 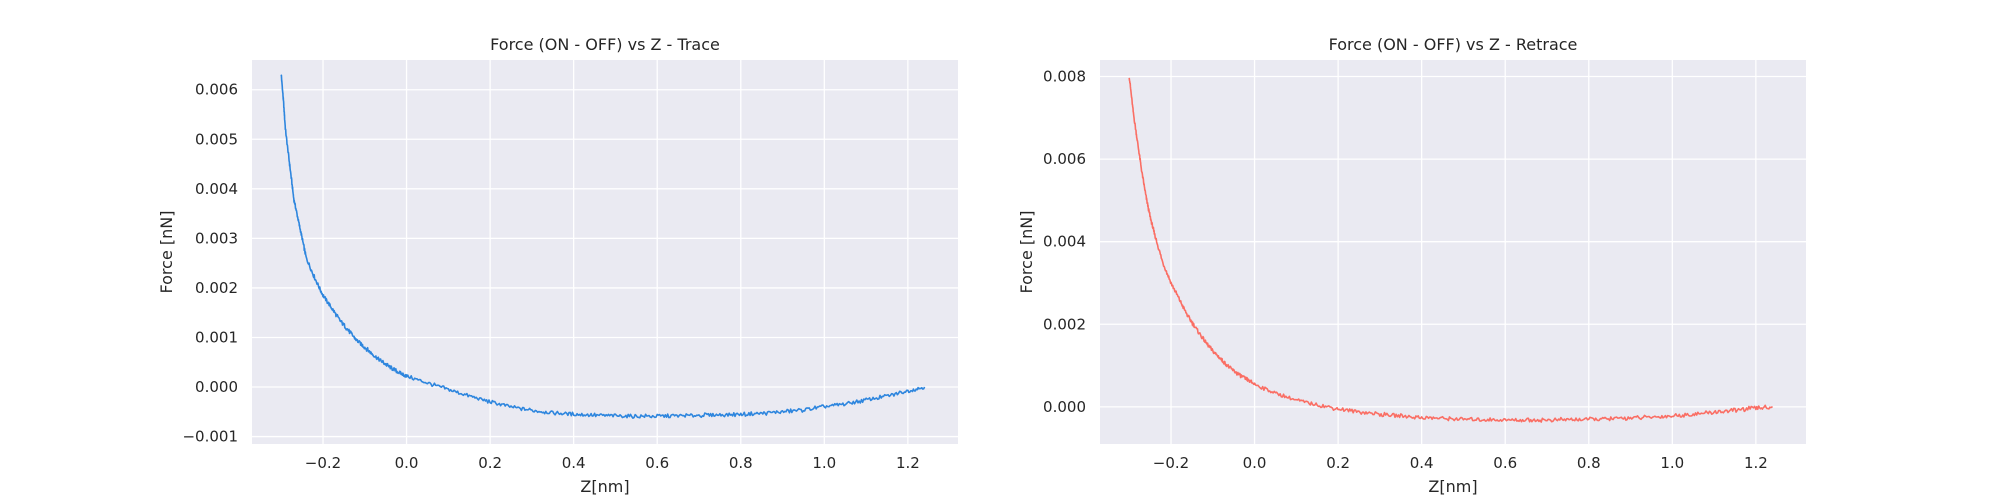 I want to click on chart-title: Force (ON - OFF) vs Z - Retrace, so click(x=1453, y=44).